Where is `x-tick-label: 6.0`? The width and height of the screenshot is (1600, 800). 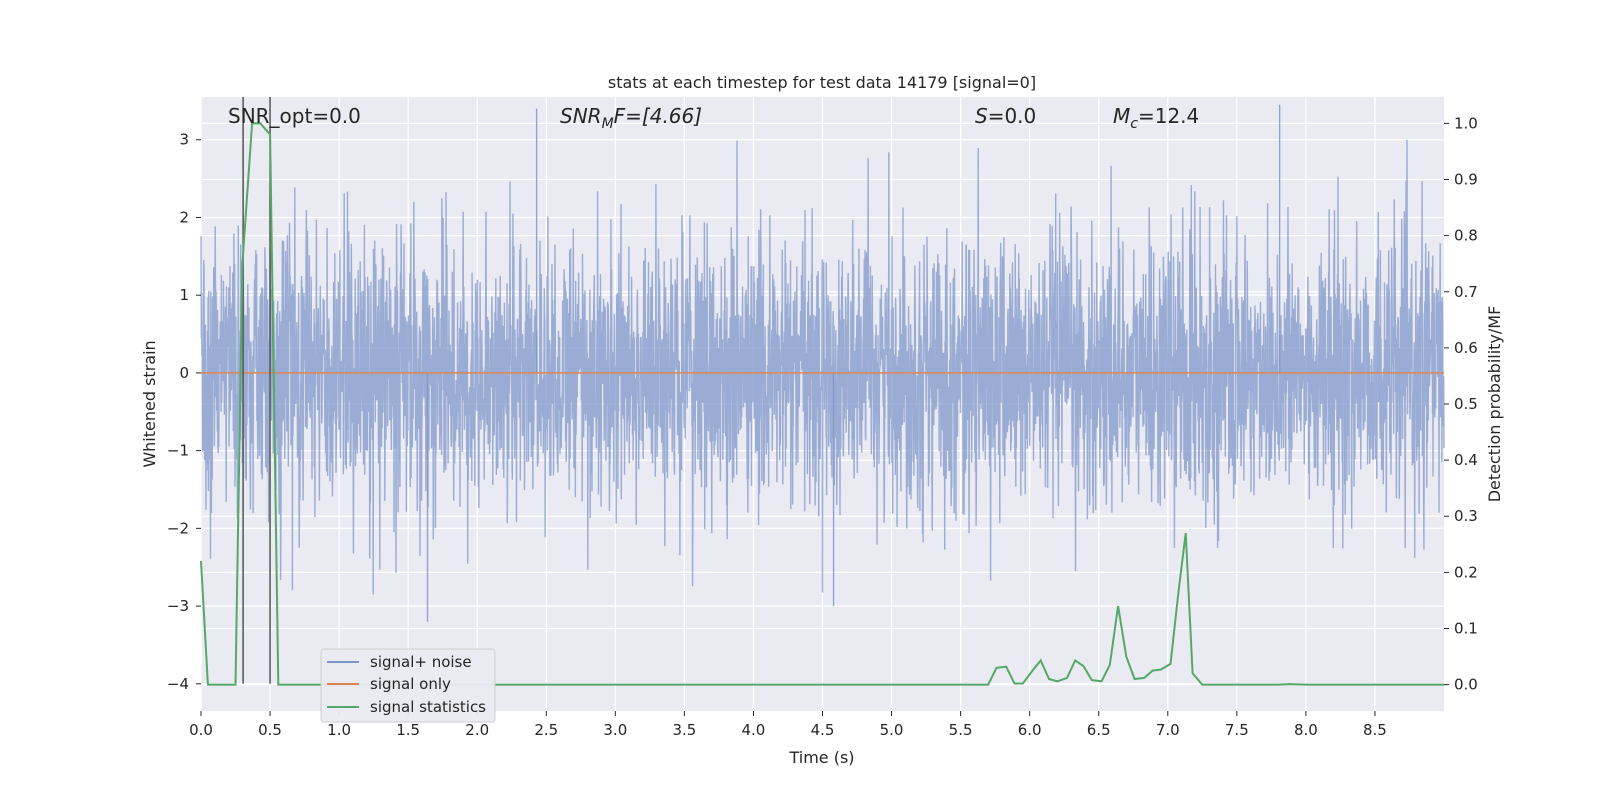 x-tick-label: 6.0 is located at coordinates (1030, 730).